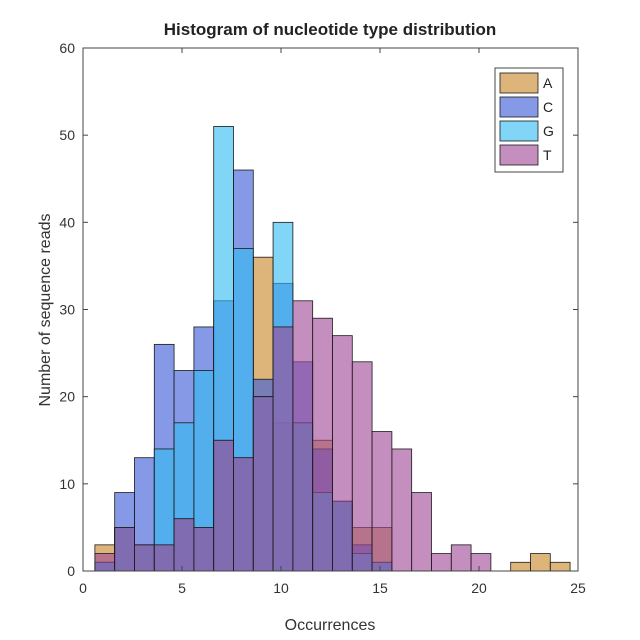 The height and width of the screenshot is (640, 640). What do you see at coordinates (45, 310) in the screenshot?
I see `y-axis-label: Number of sequence reads` at bounding box center [45, 310].